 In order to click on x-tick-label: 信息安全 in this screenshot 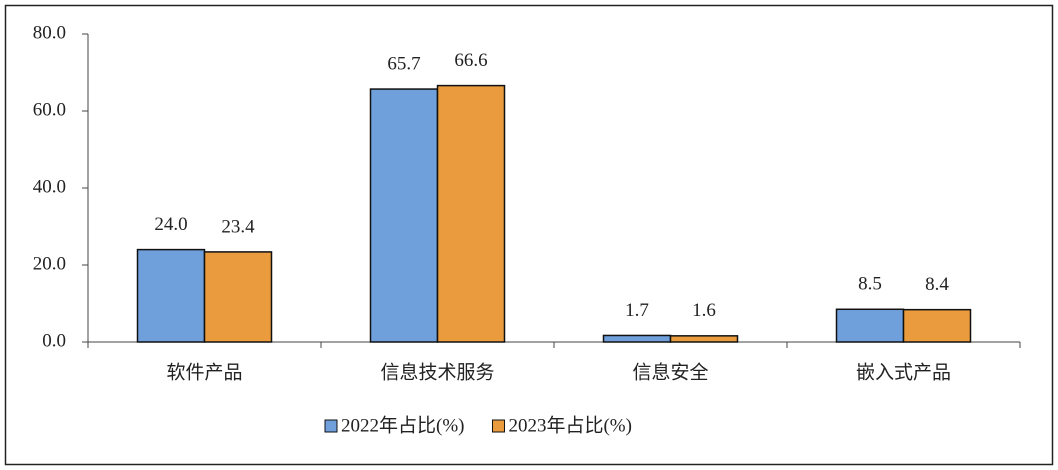, I will do `click(670, 372)`.